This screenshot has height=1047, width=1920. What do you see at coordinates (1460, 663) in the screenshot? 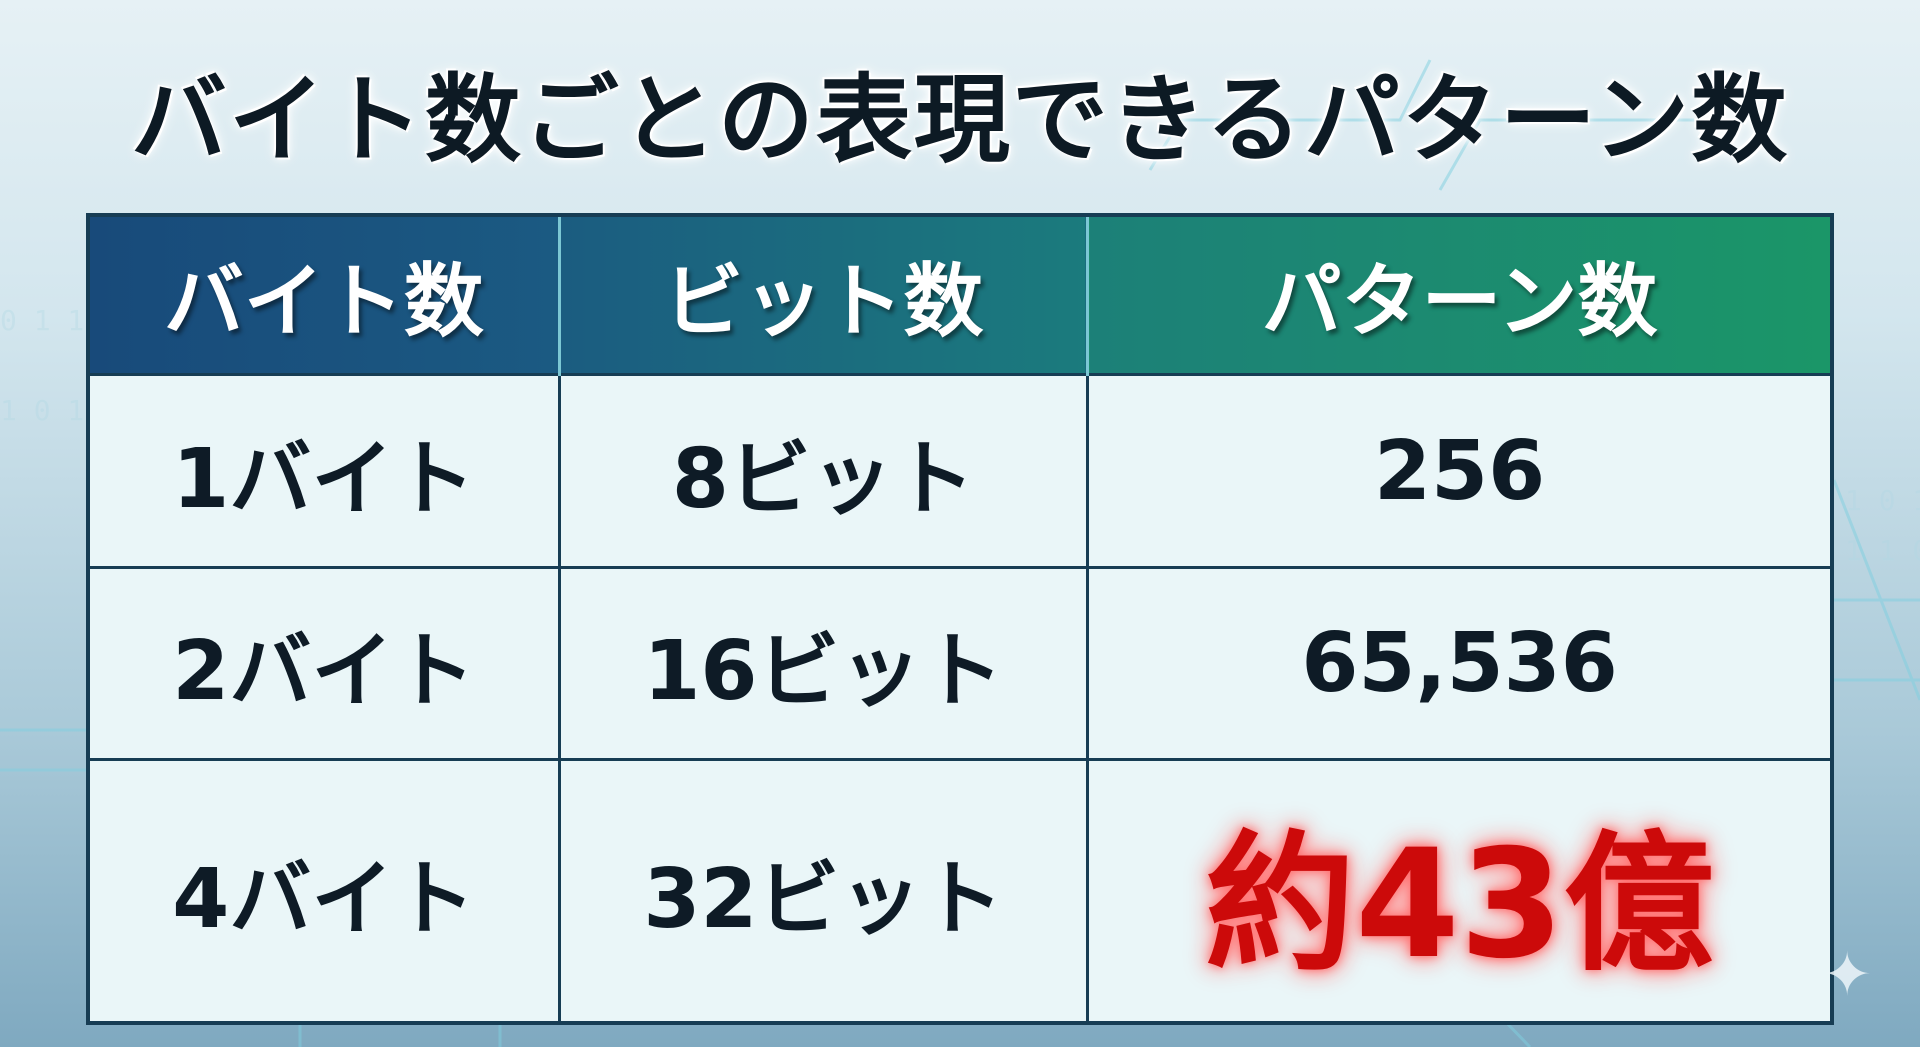
I see `cell-patterns: 65,536` at bounding box center [1460, 663].